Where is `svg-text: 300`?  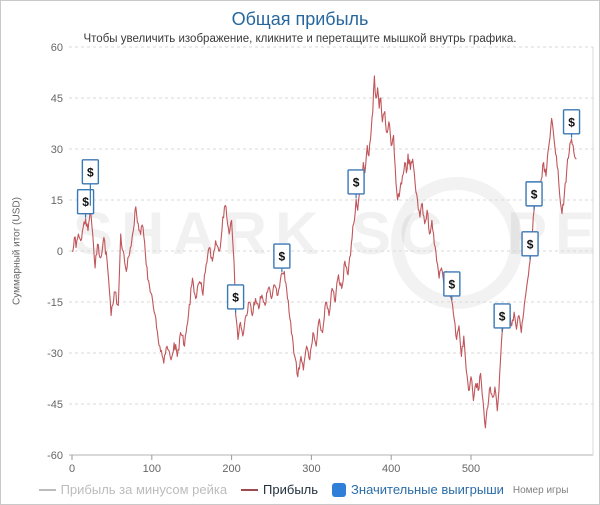
svg-text: 300 is located at coordinates (311, 469).